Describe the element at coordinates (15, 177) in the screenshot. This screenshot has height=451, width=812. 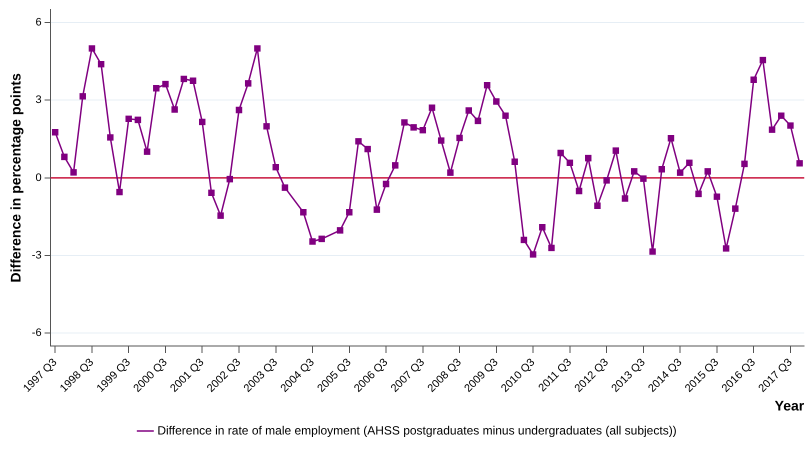
I see `y-axis-title: Difference in percentage points` at that location.